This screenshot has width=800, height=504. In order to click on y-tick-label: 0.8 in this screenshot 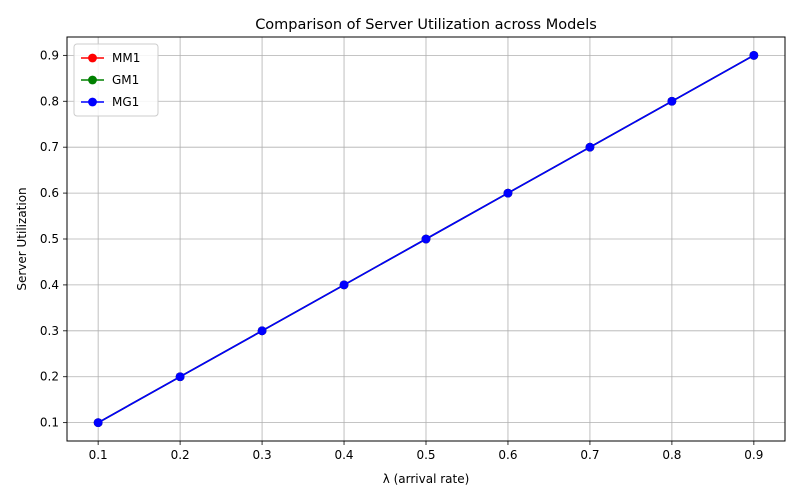, I will do `click(49, 101)`.